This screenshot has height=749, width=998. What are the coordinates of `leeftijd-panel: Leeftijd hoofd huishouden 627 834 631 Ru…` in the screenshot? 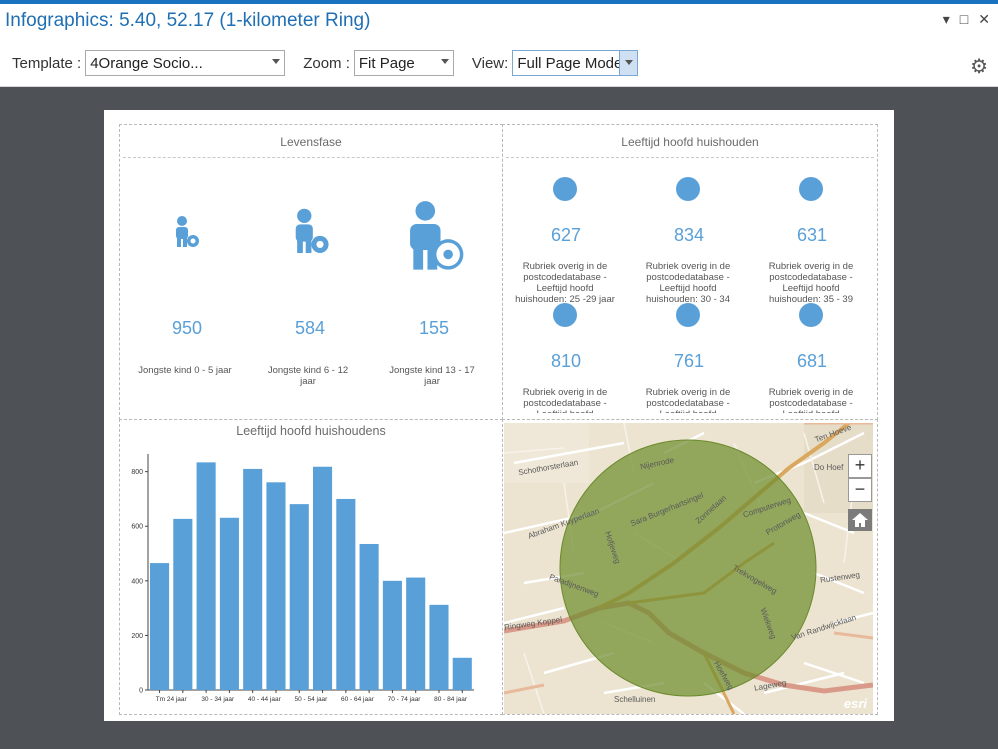 It's located at (690, 272).